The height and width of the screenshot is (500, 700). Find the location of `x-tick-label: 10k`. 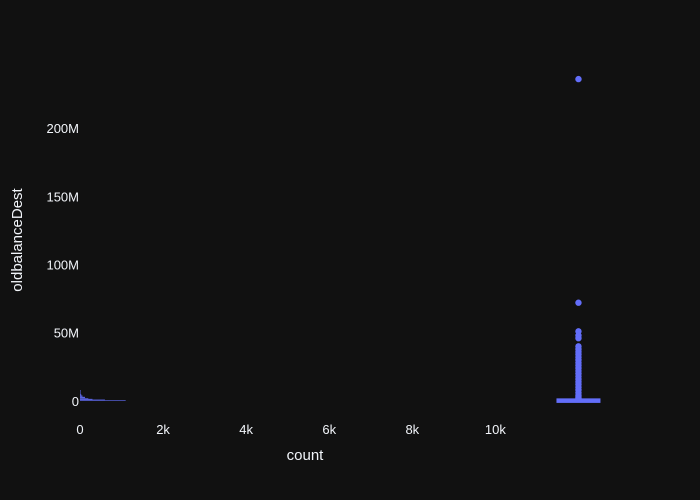

x-tick-label: 10k is located at coordinates (495, 429).